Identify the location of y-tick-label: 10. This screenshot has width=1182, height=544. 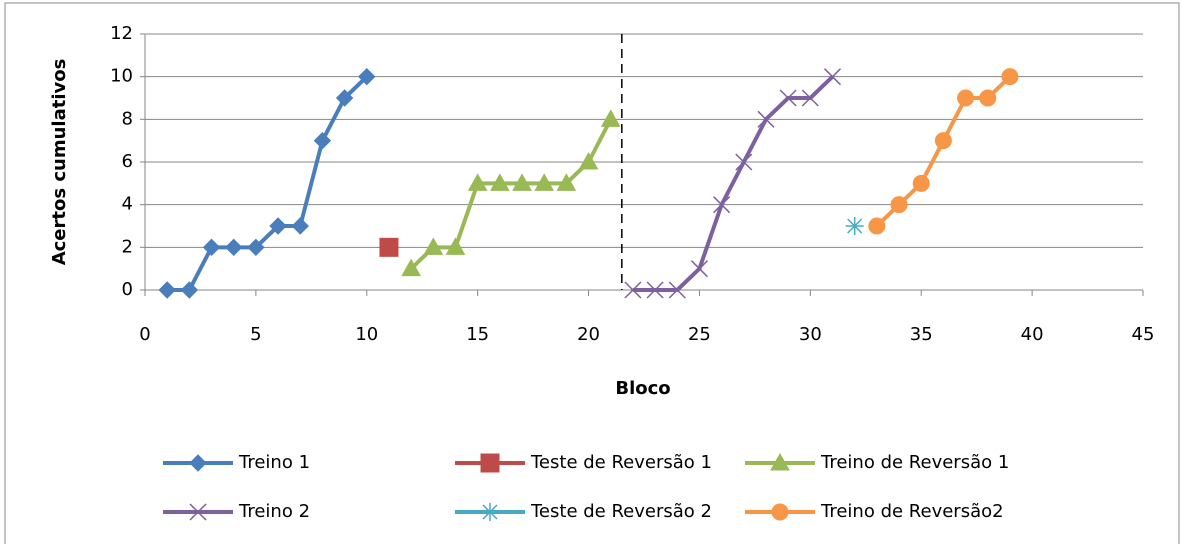
(121, 76).